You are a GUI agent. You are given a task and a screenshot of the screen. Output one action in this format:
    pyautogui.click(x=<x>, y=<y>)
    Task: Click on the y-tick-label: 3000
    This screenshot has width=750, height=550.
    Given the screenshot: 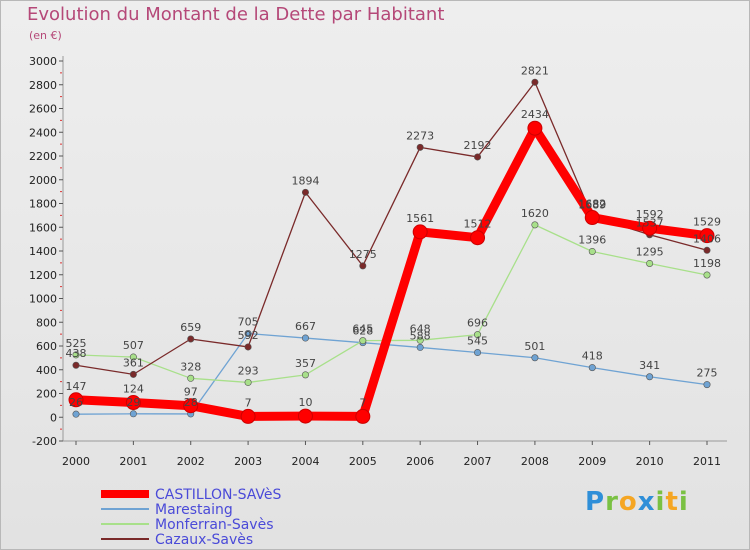 What is the action you would take?
    pyautogui.click(x=43, y=61)
    